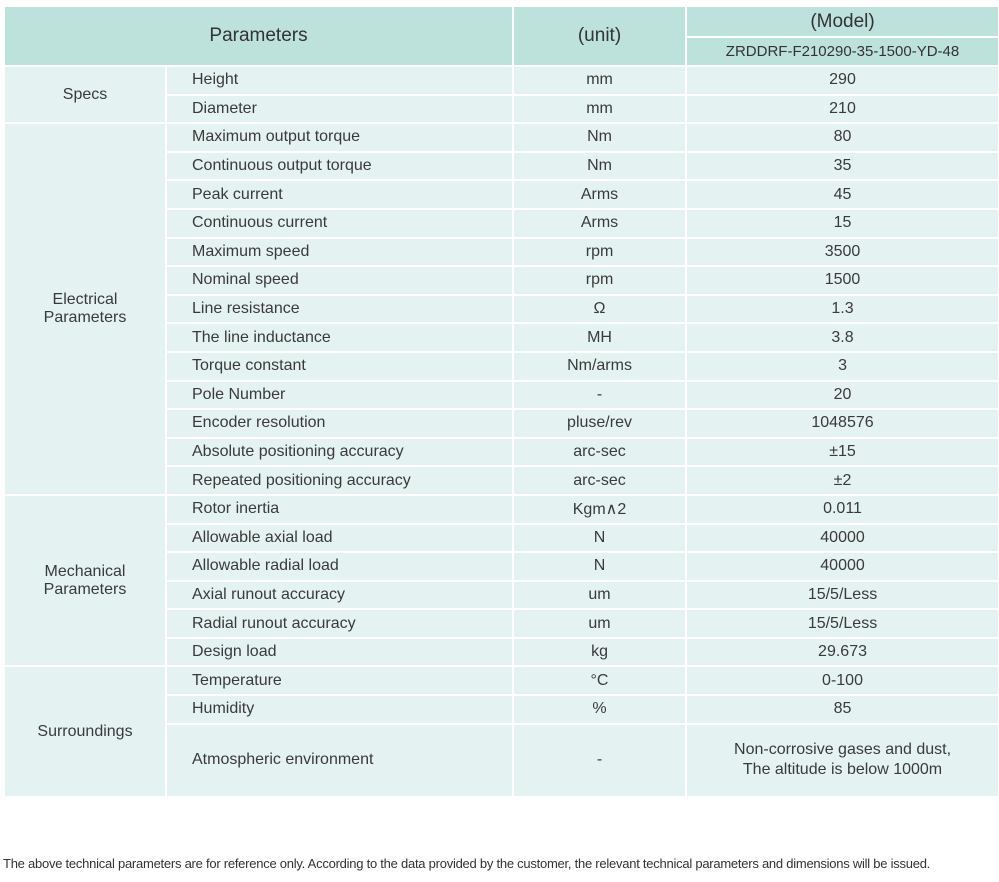 The height and width of the screenshot is (882, 999). What do you see at coordinates (258, 36) in the screenshot?
I see `header-parameters: Parameters` at bounding box center [258, 36].